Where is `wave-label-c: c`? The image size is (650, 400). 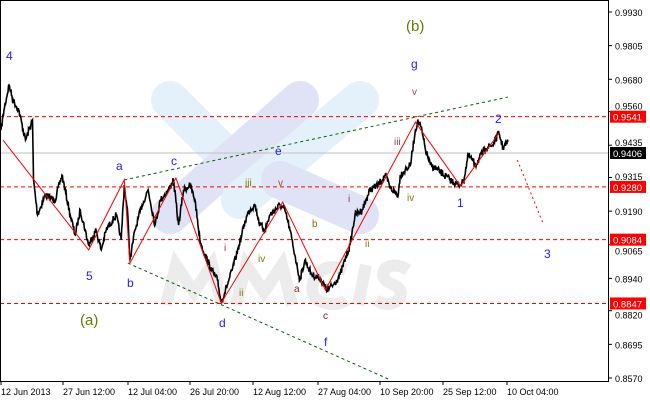
wave-label-c: c is located at coordinates (174, 161).